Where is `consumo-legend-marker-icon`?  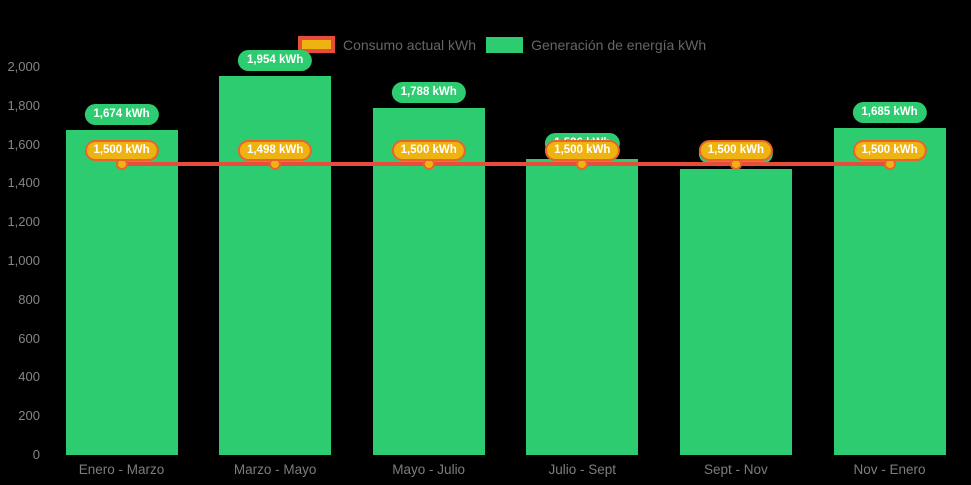 consumo-legend-marker-icon is located at coordinates (316, 44).